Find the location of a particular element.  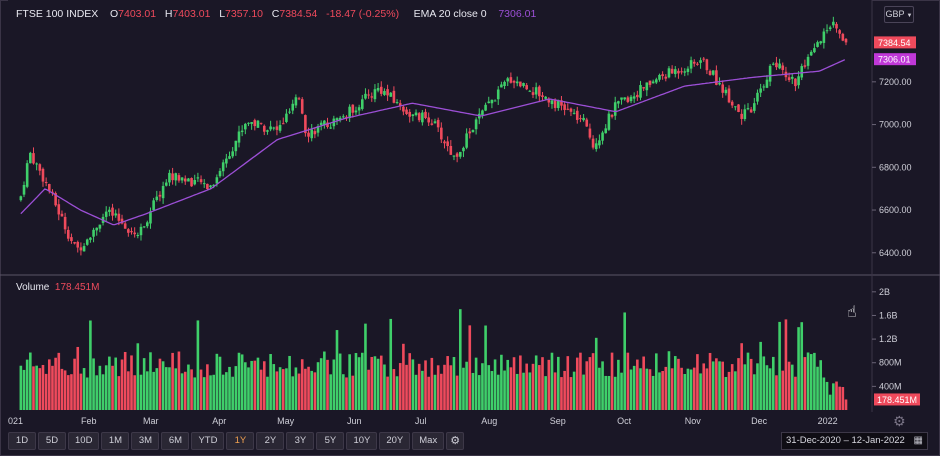

volume-tick-label: 800M is located at coordinates (890, 363).